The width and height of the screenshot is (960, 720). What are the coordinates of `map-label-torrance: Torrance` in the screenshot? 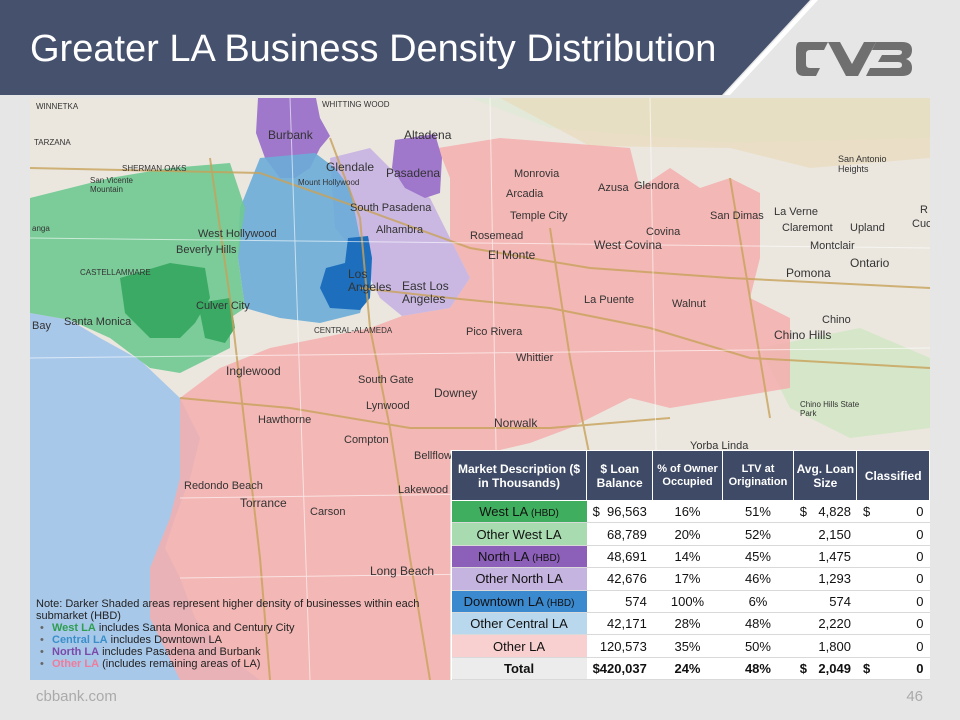 It's located at (263, 503).